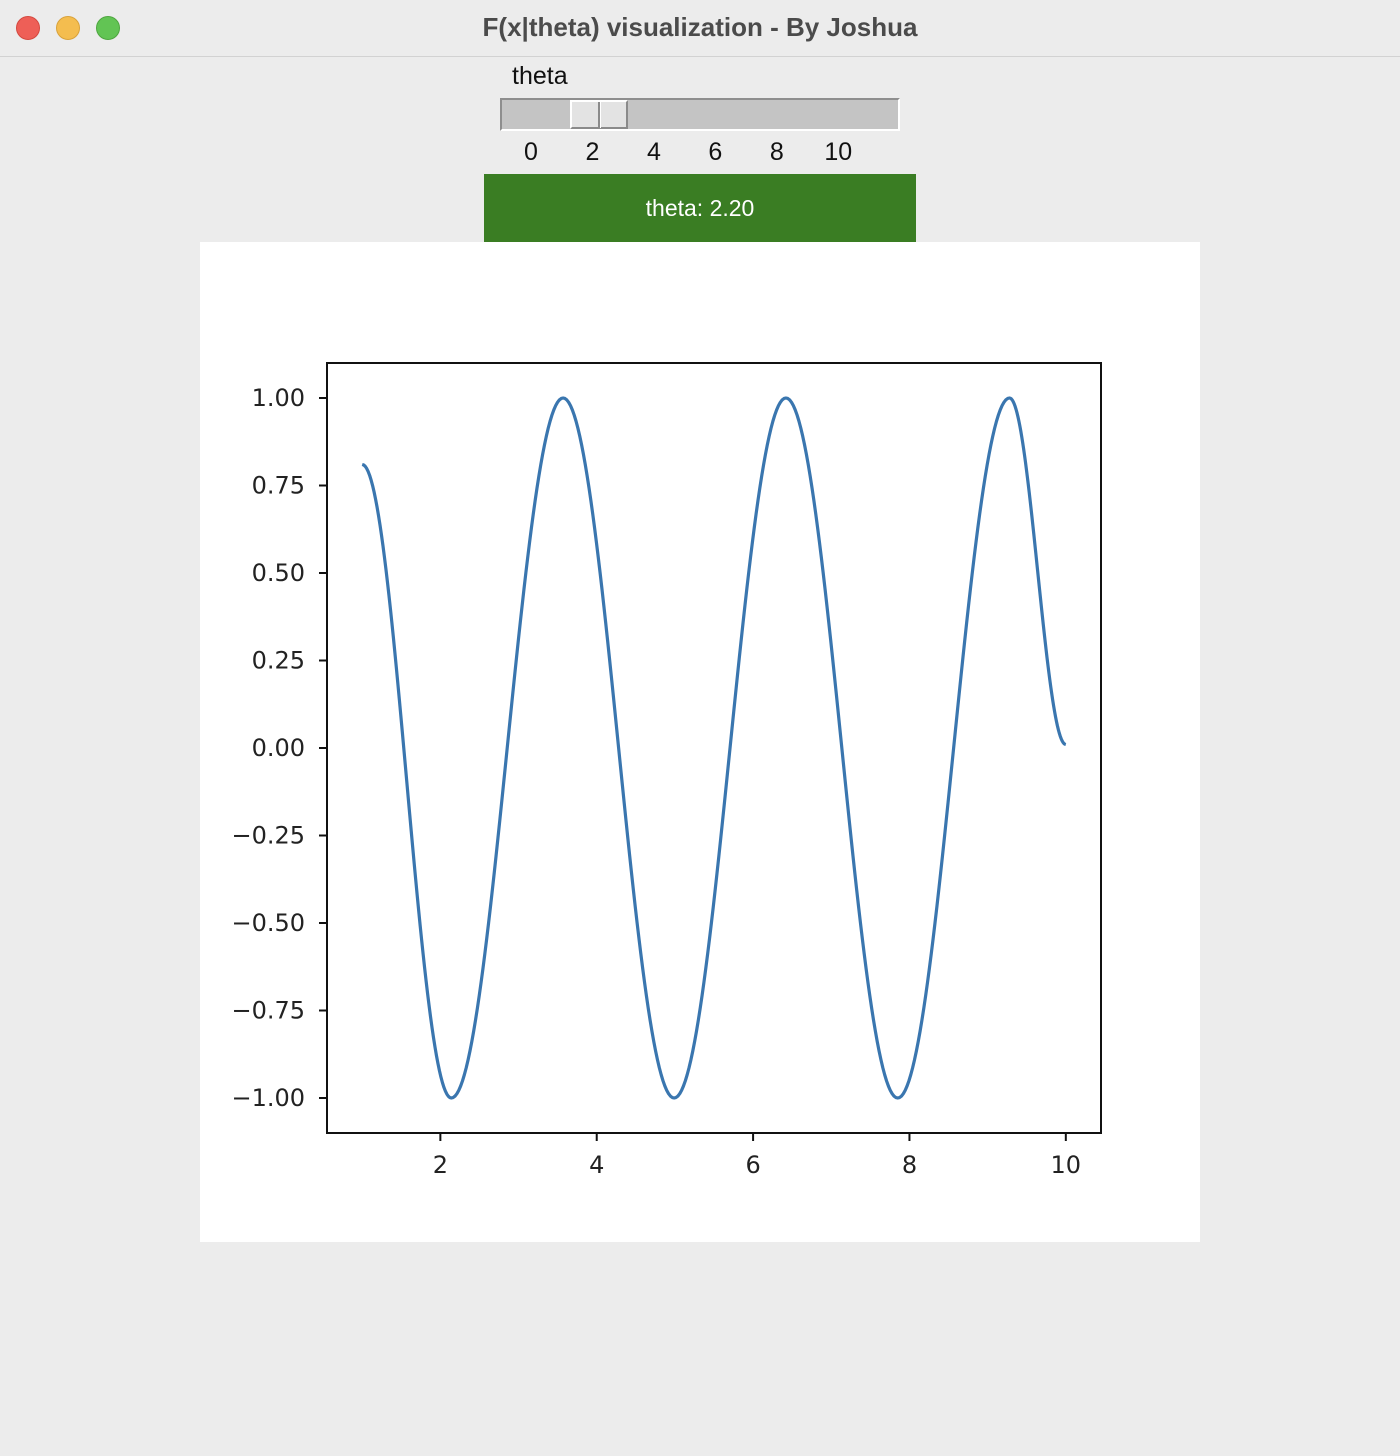 This screenshot has width=1400, height=1456. I want to click on y-tick-label: 0.25, so click(278, 661).